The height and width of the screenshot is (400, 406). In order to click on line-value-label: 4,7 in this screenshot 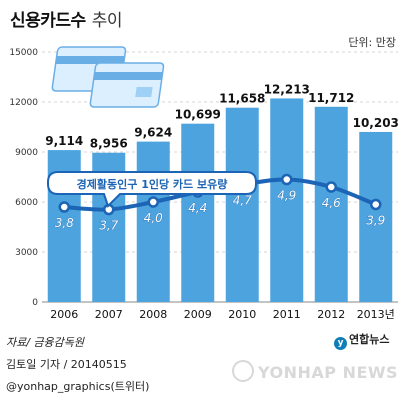, I will do `click(242, 201)`.